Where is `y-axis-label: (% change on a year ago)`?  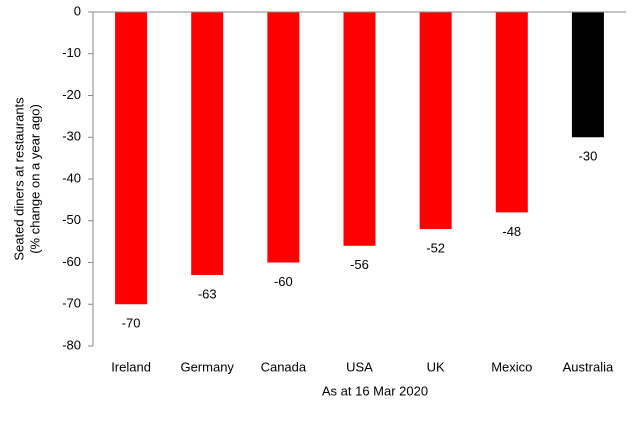 y-axis-label: (% change on a year ago) is located at coordinates (34, 179).